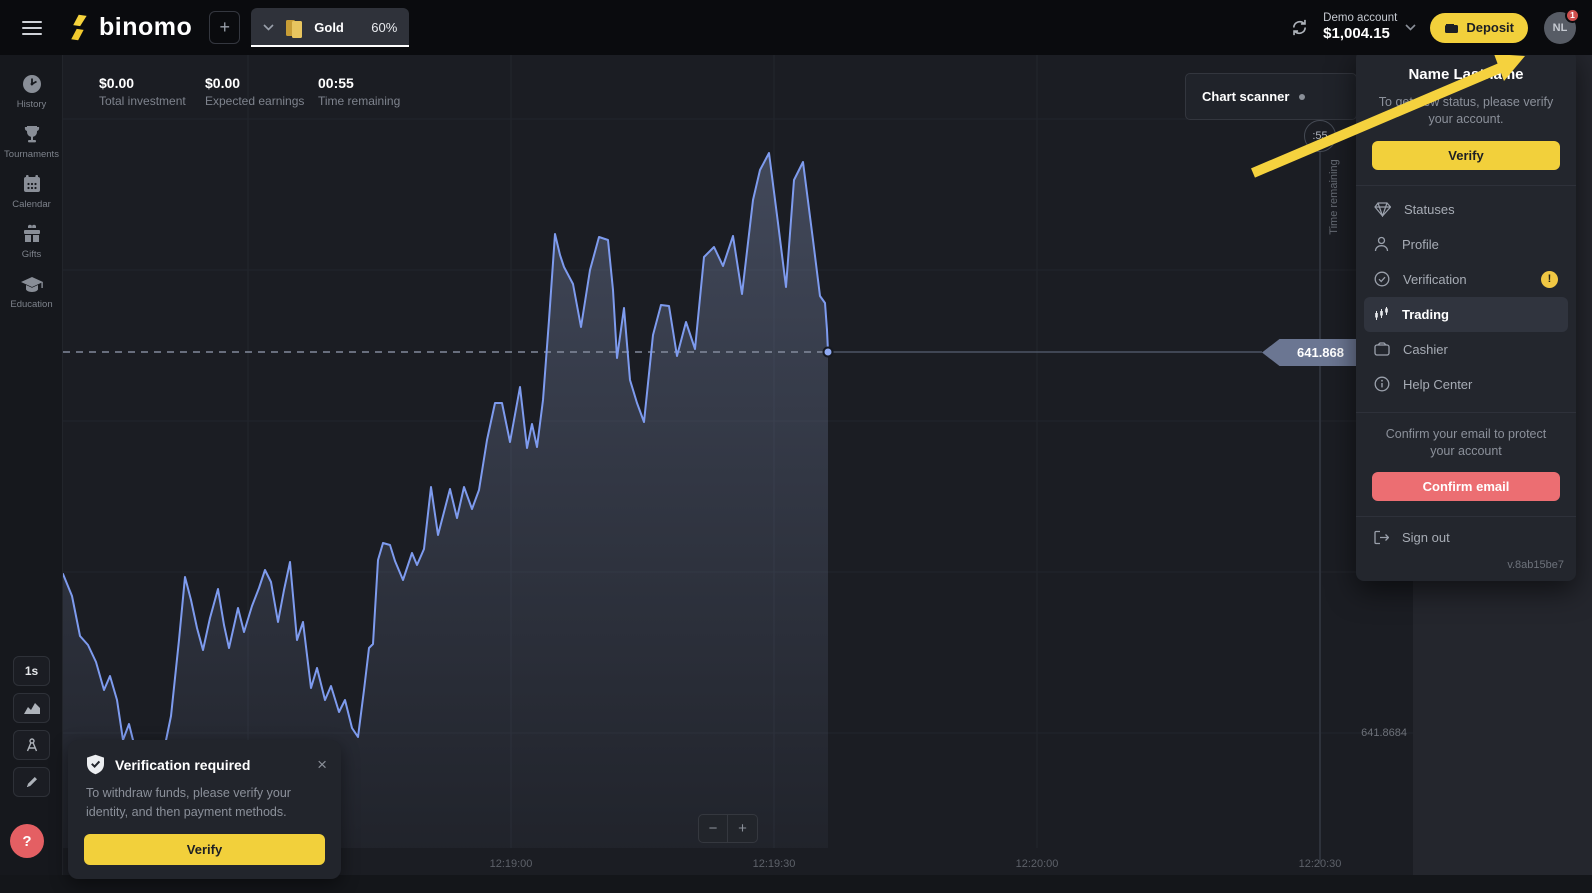 The image size is (1592, 893). Describe the element at coordinates (1334, 197) in the screenshot. I see `deadline-axis-label: Time remaining` at that location.